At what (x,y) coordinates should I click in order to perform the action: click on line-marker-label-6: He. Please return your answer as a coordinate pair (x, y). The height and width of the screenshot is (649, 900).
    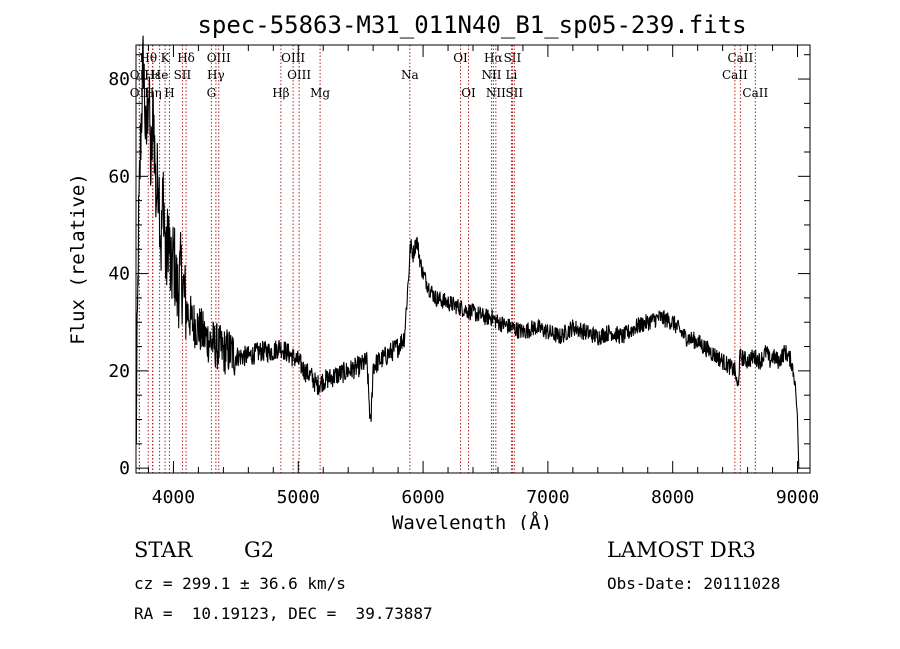
    Looking at the image, I should click on (160, 75).